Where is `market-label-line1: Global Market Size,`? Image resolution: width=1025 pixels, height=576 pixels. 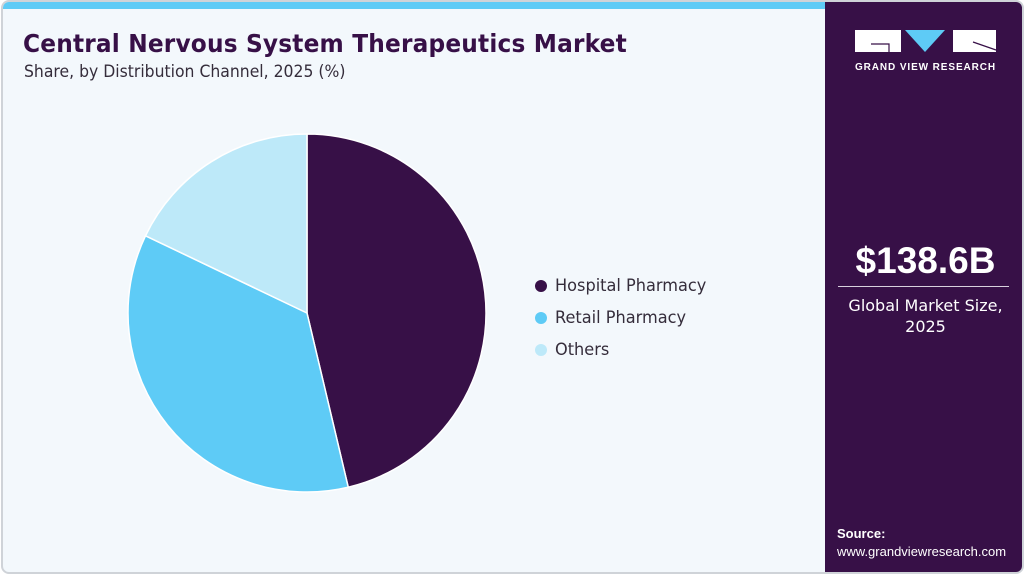
market-label-line1: Global Market Size, is located at coordinates (925, 305).